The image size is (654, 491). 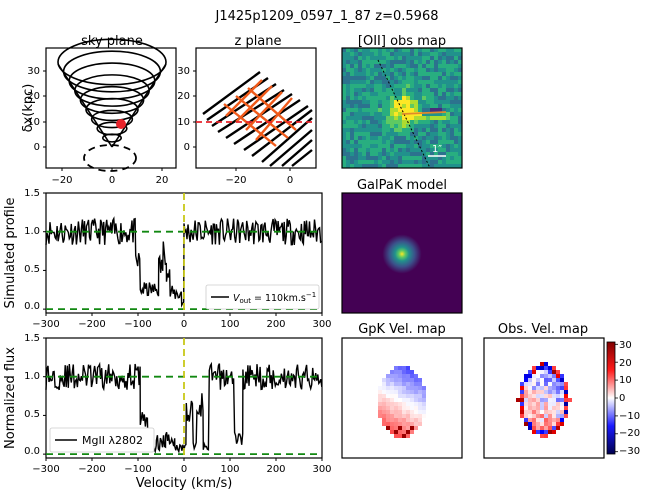 I want to click on cone-ring, so click(x=112, y=119).